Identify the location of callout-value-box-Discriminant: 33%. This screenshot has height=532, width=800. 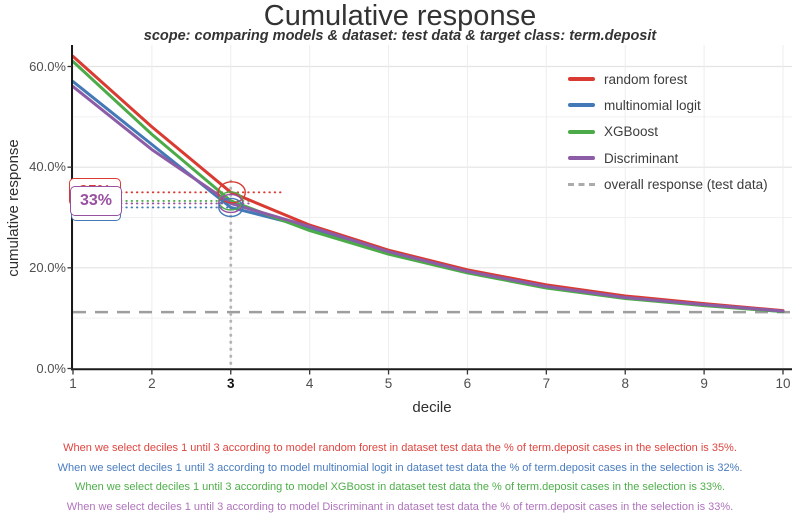
(96, 201).